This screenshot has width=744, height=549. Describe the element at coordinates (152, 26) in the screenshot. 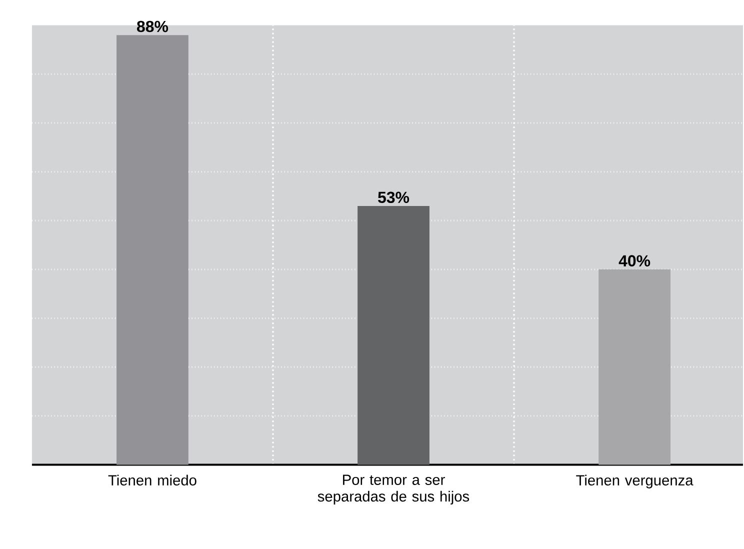

I see `data-label: 88%` at that location.